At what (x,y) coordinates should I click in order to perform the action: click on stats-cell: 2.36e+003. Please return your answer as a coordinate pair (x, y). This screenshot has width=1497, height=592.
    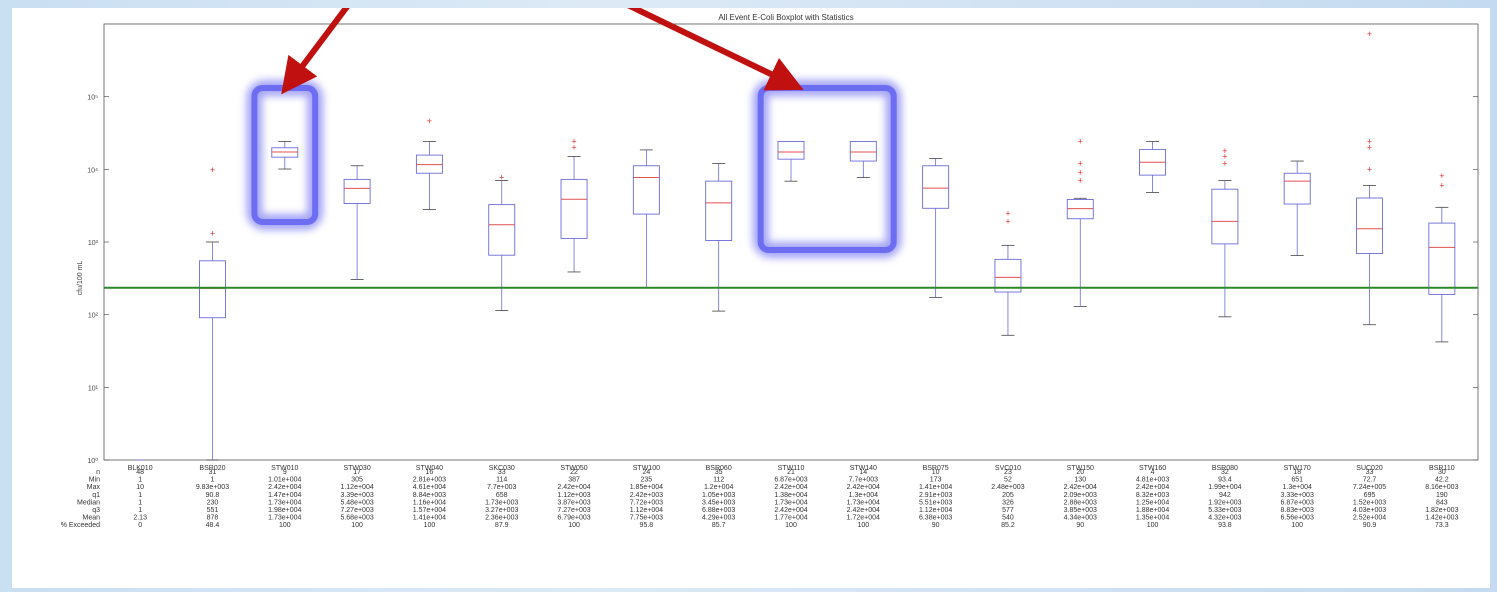
    Looking at the image, I should click on (501, 518).